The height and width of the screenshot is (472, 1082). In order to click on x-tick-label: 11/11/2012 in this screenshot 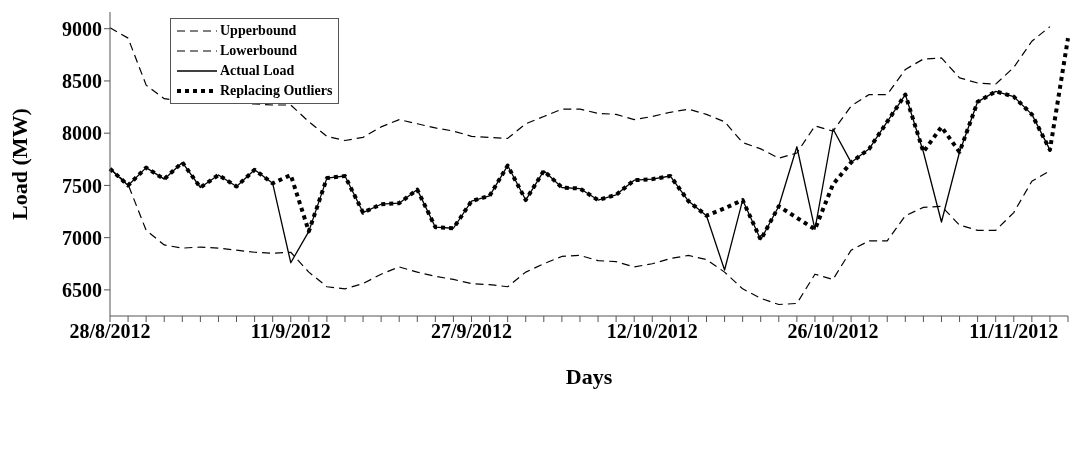, I will do `click(1014, 331)`.